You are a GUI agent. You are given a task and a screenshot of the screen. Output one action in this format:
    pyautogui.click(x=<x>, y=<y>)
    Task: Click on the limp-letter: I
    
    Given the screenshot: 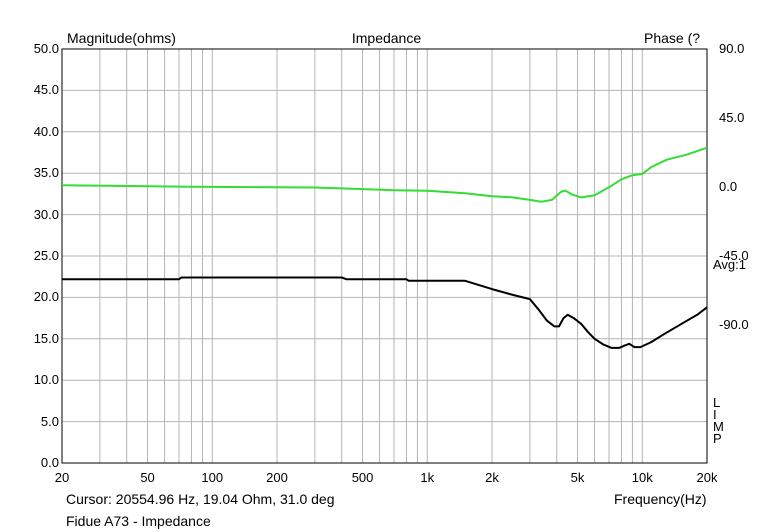 What is the action you would take?
    pyautogui.click(x=715, y=414)
    